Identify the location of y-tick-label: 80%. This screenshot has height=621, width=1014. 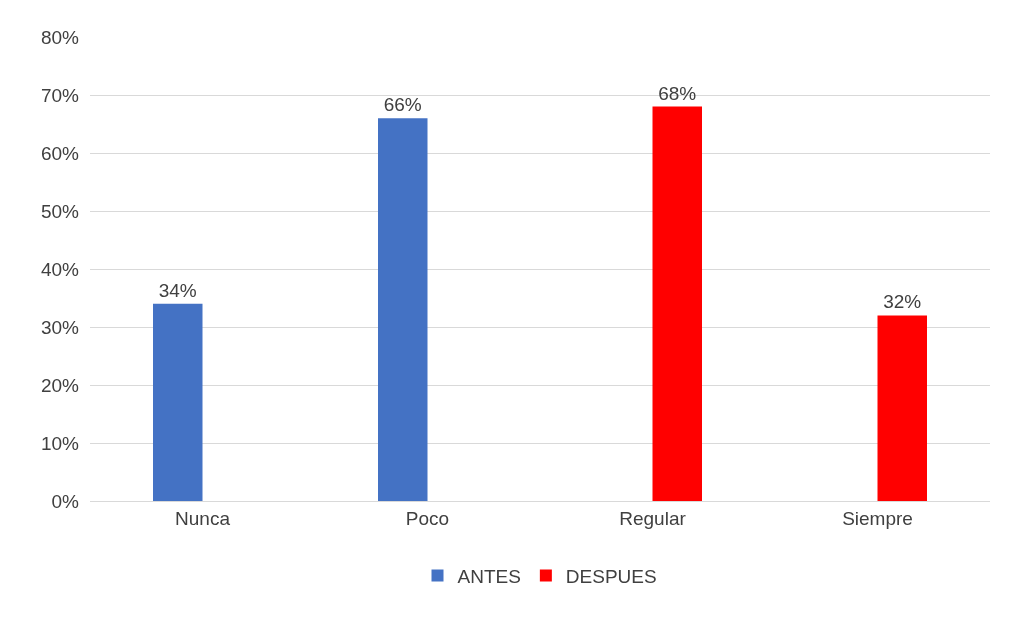
(60, 37).